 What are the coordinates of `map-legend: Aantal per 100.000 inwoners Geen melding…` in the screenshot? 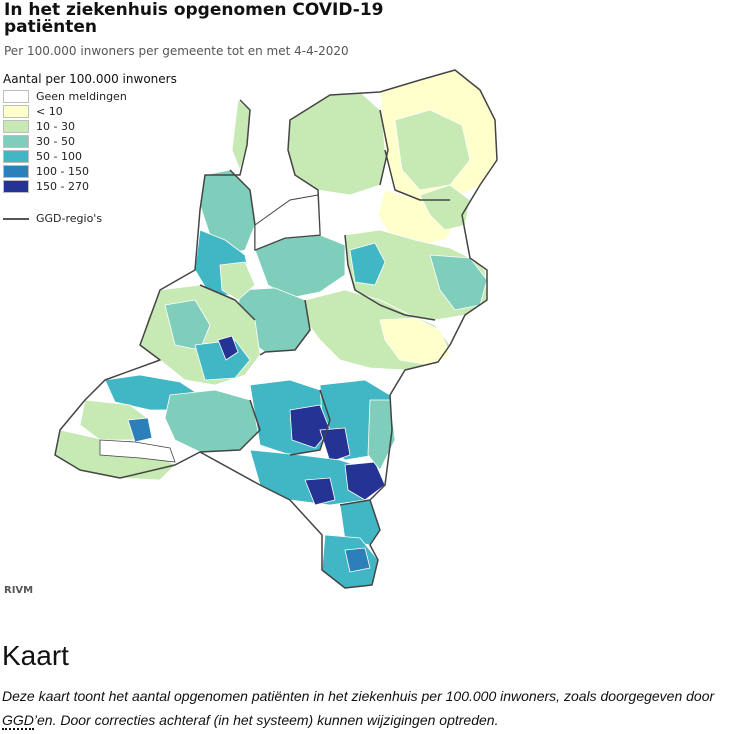 It's located at (123, 148).